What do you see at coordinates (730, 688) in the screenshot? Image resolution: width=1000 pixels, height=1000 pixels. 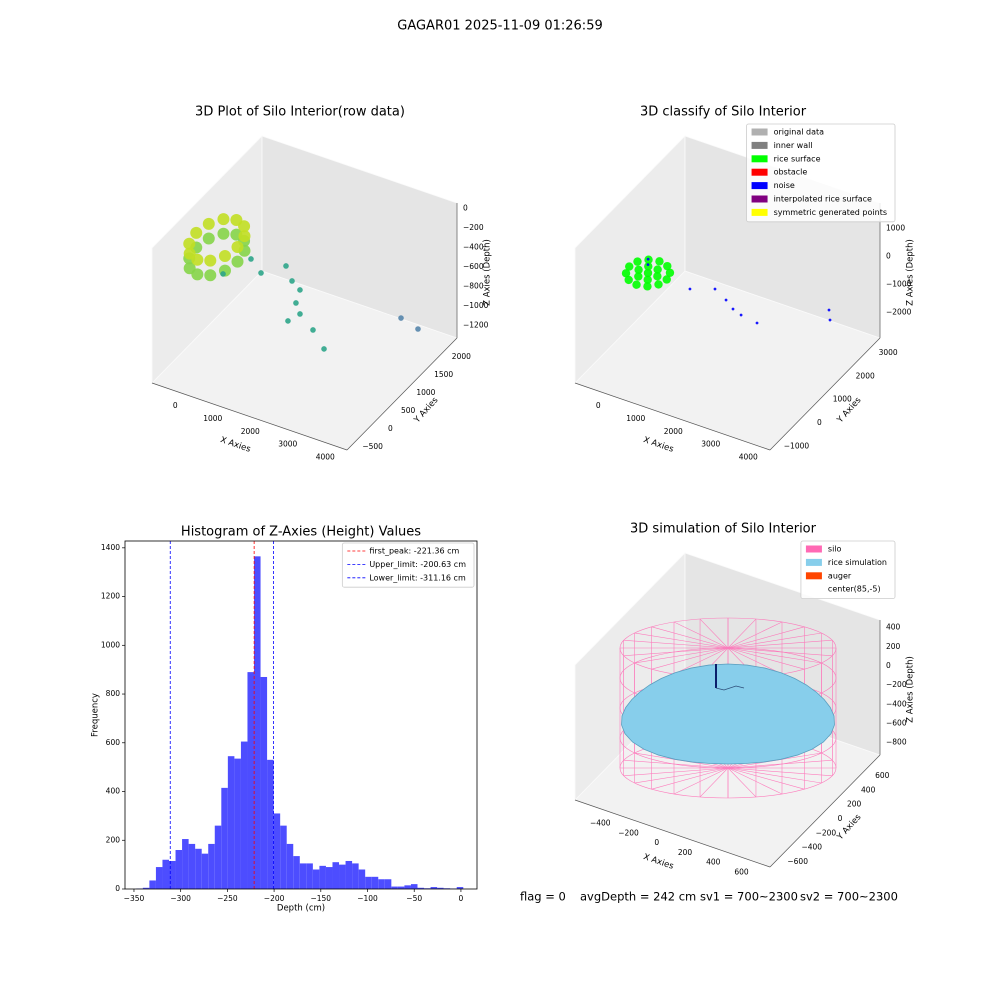 I see `auger-trace` at bounding box center [730, 688].